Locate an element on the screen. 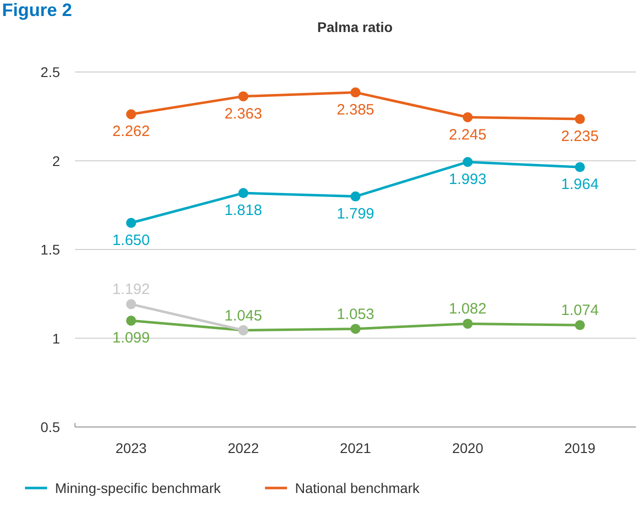  data-label: 1.045 is located at coordinates (243, 315).